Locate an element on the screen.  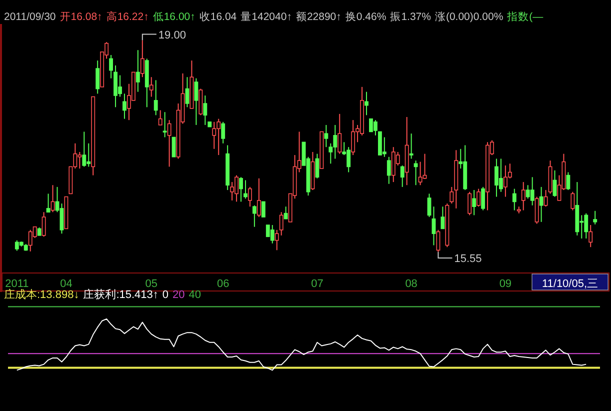
text: 40 is located at coordinates (195, 295).